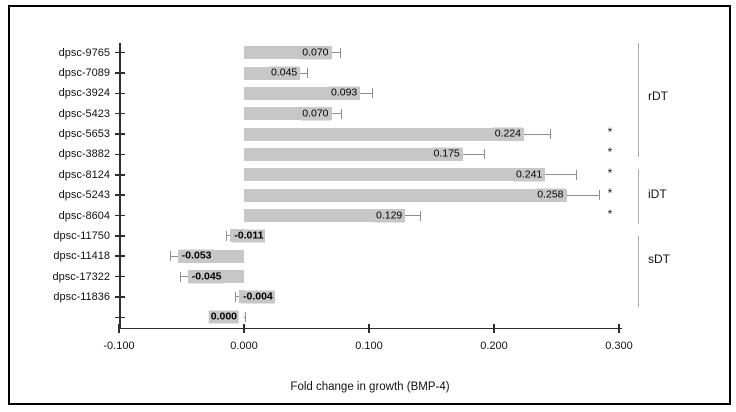  Describe the element at coordinates (659, 259) in the screenshot. I see `group-label: sDT` at that location.